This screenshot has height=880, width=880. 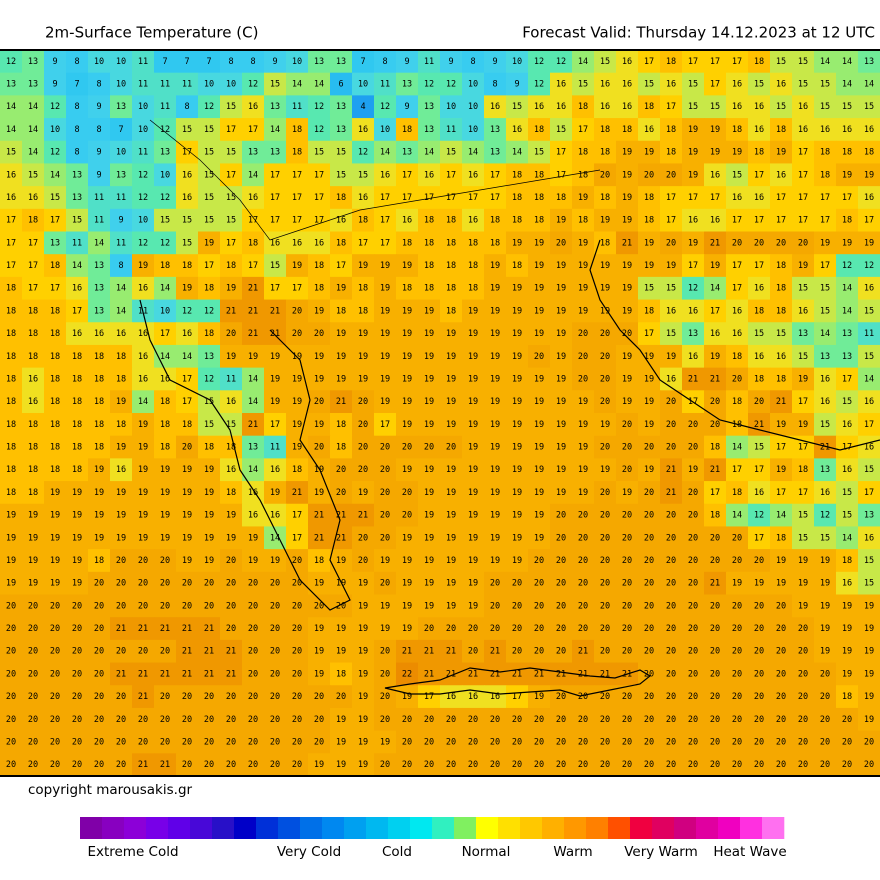 I want to click on temperature-value: 11, so click(x=143, y=62).